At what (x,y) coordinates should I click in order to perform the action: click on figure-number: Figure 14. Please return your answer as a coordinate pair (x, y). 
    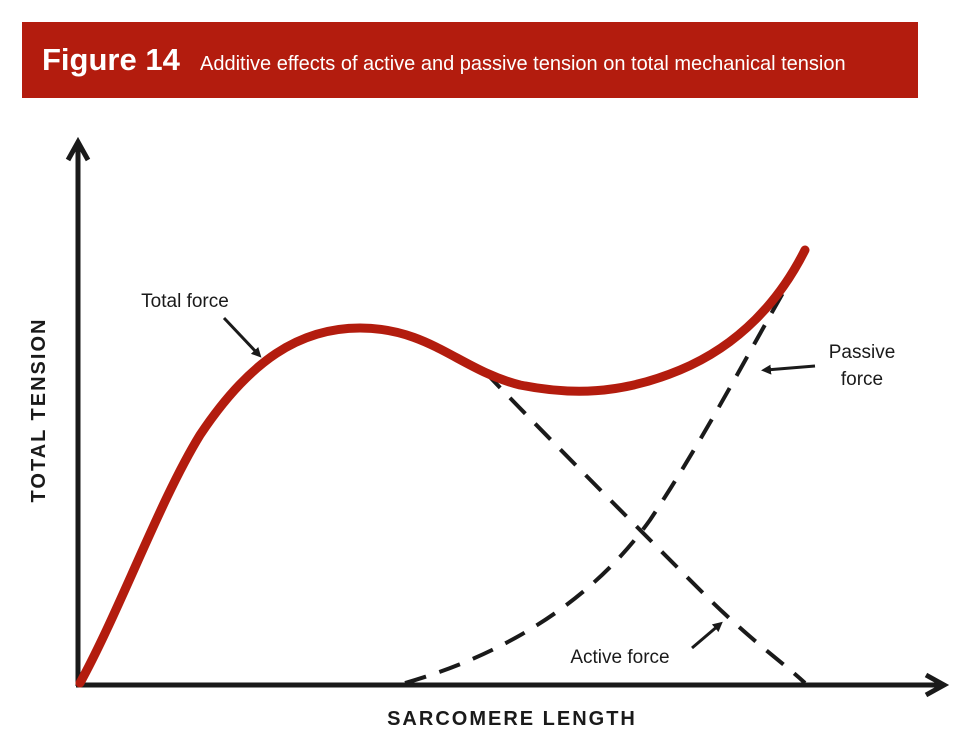
    Looking at the image, I should click on (111, 59).